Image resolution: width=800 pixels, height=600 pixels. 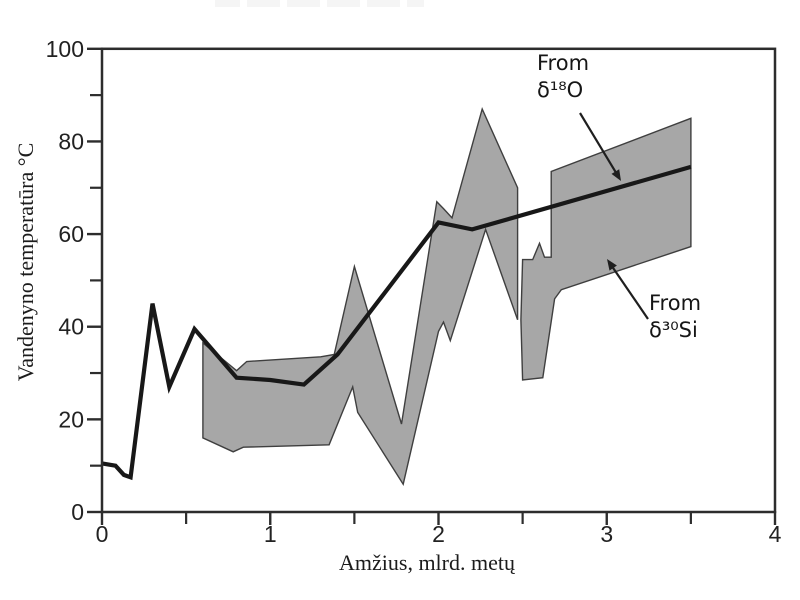 I want to click on band-from-d30si, so click(x=606, y=249).